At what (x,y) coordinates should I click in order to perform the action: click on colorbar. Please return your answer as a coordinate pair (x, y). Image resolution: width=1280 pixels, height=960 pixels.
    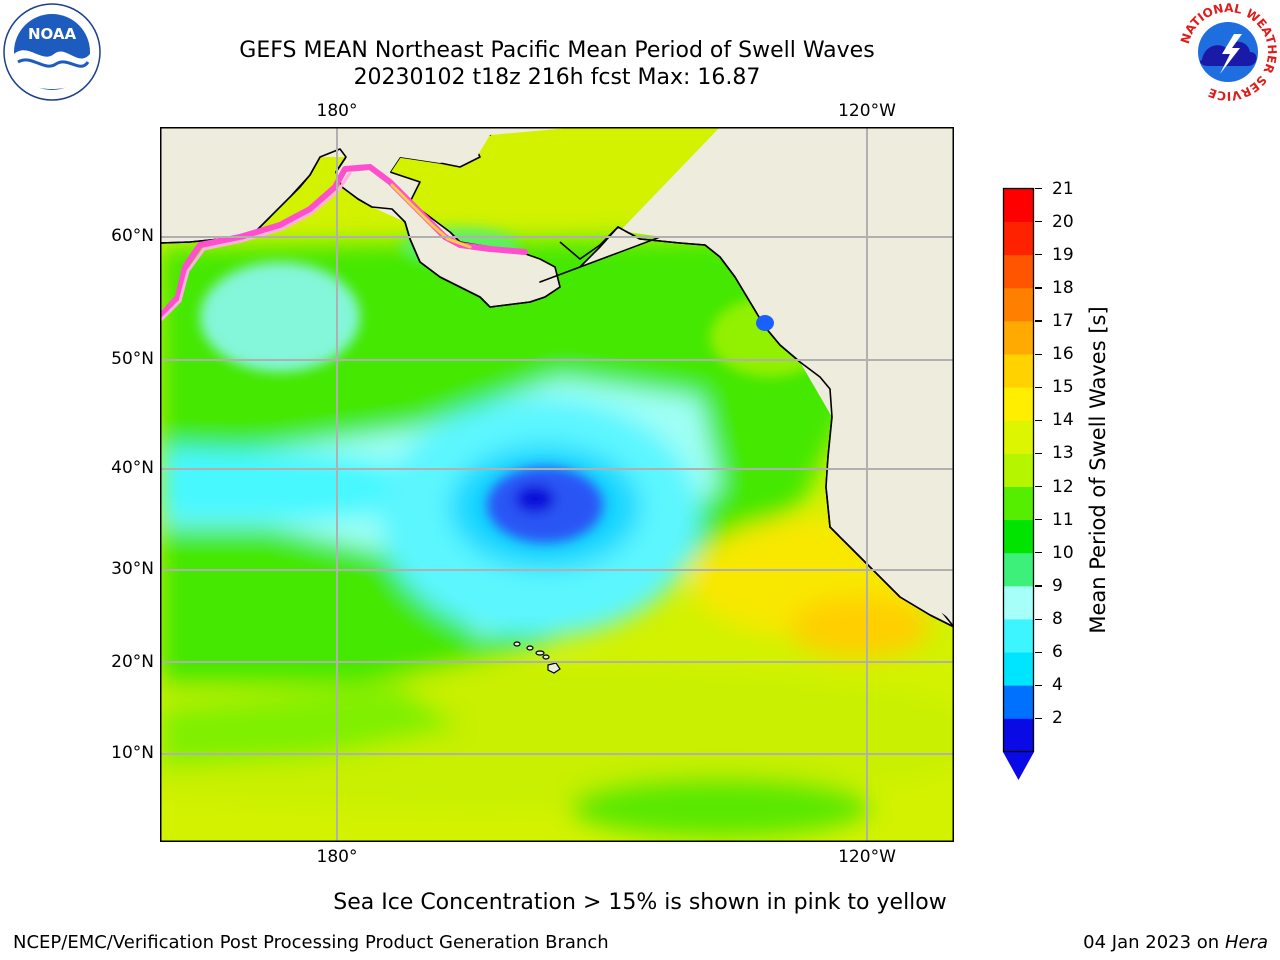
    Looking at the image, I should click on (1018, 483).